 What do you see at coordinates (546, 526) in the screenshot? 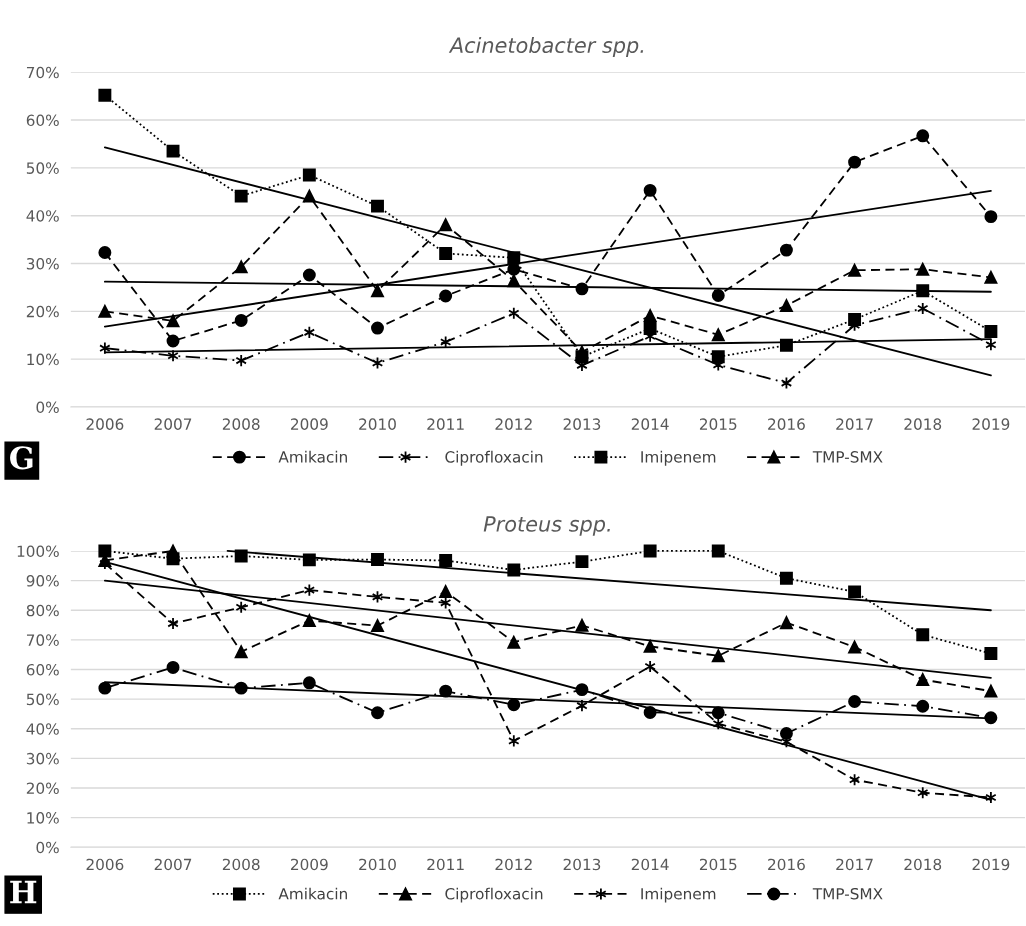
I see `chart-title: Proteus spp.` at bounding box center [546, 526].